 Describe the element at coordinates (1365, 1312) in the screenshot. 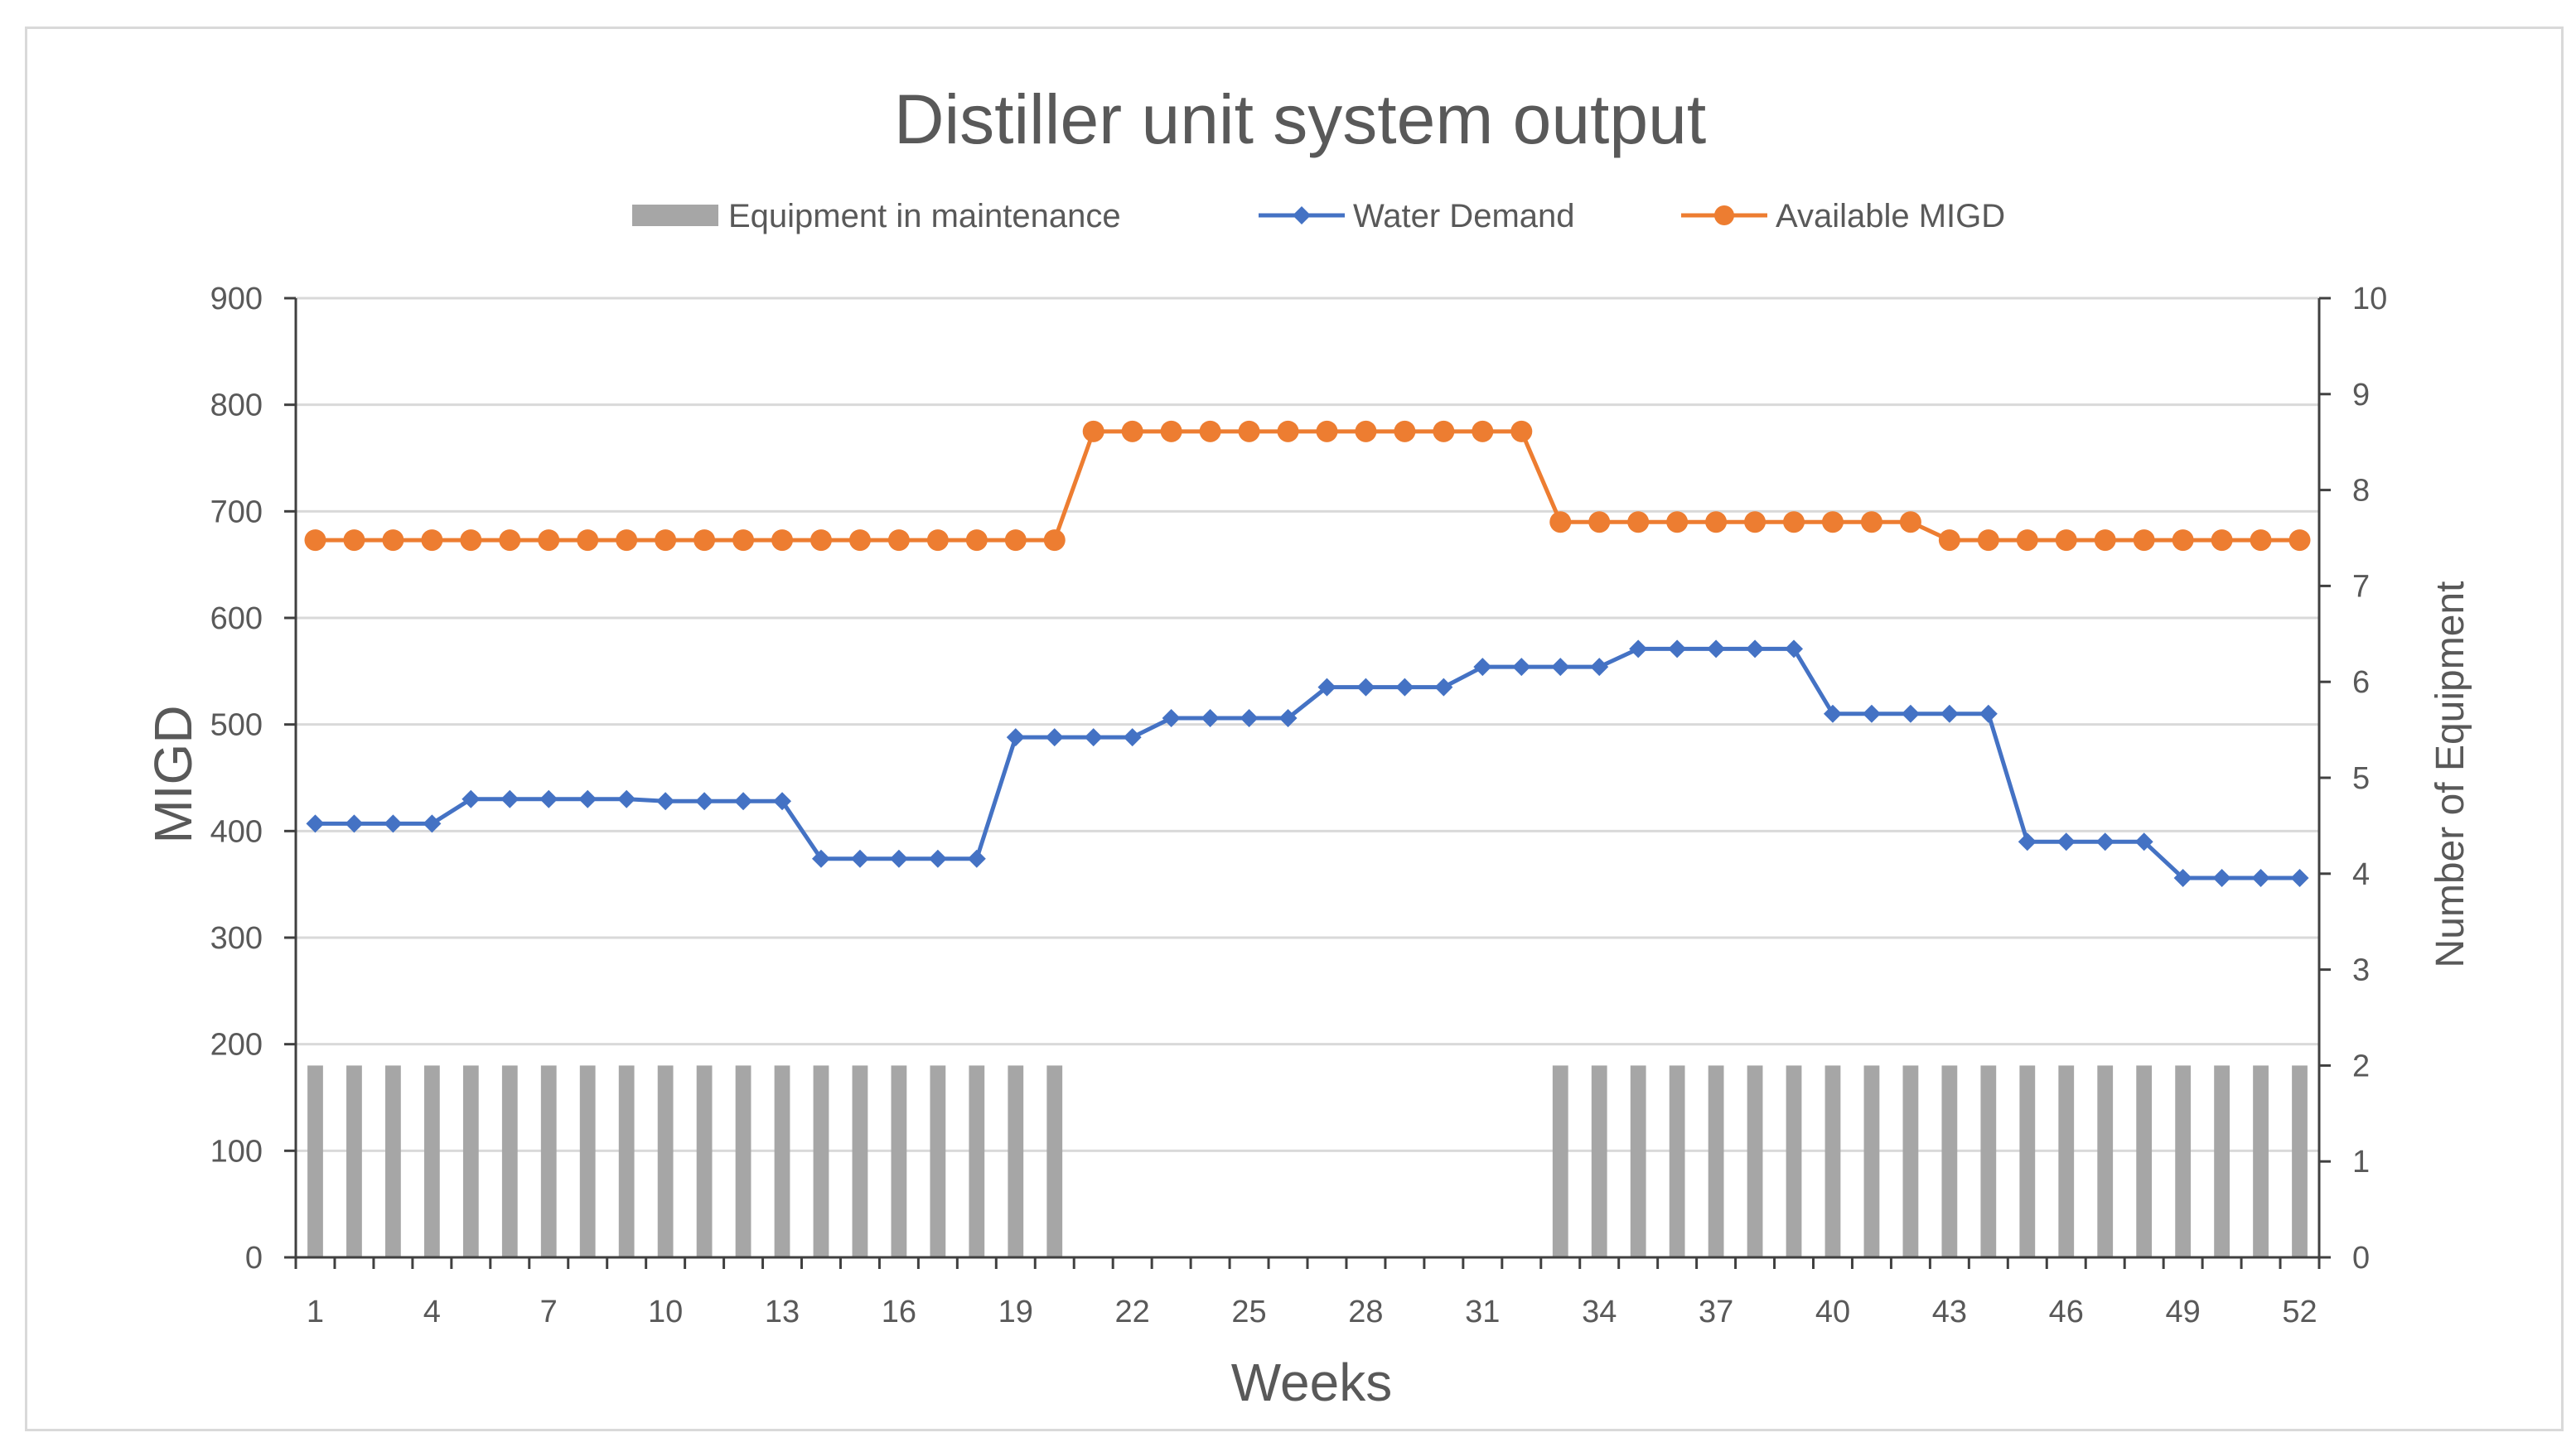

I see `x-tick-label-28: 28` at that location.